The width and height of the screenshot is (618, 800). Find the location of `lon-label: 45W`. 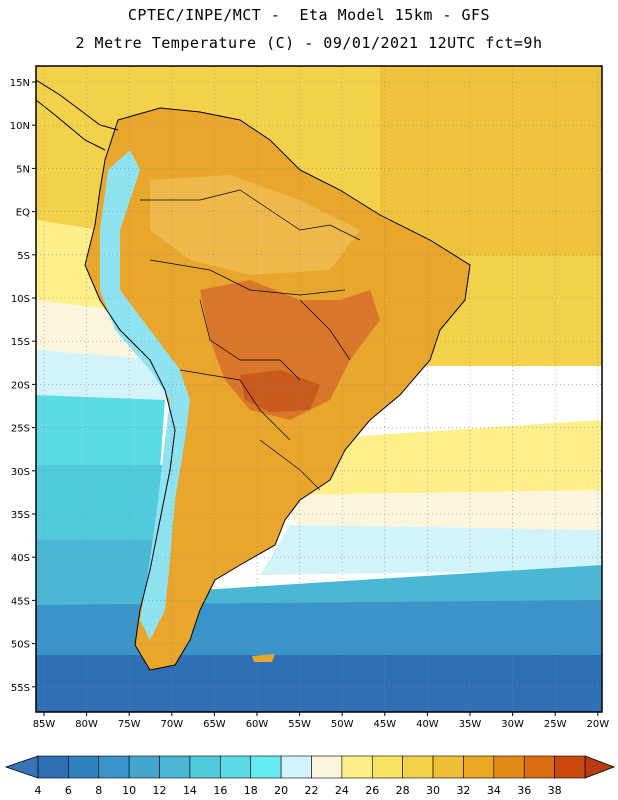

lon-label: 45W is located at coordinates (384, 724).